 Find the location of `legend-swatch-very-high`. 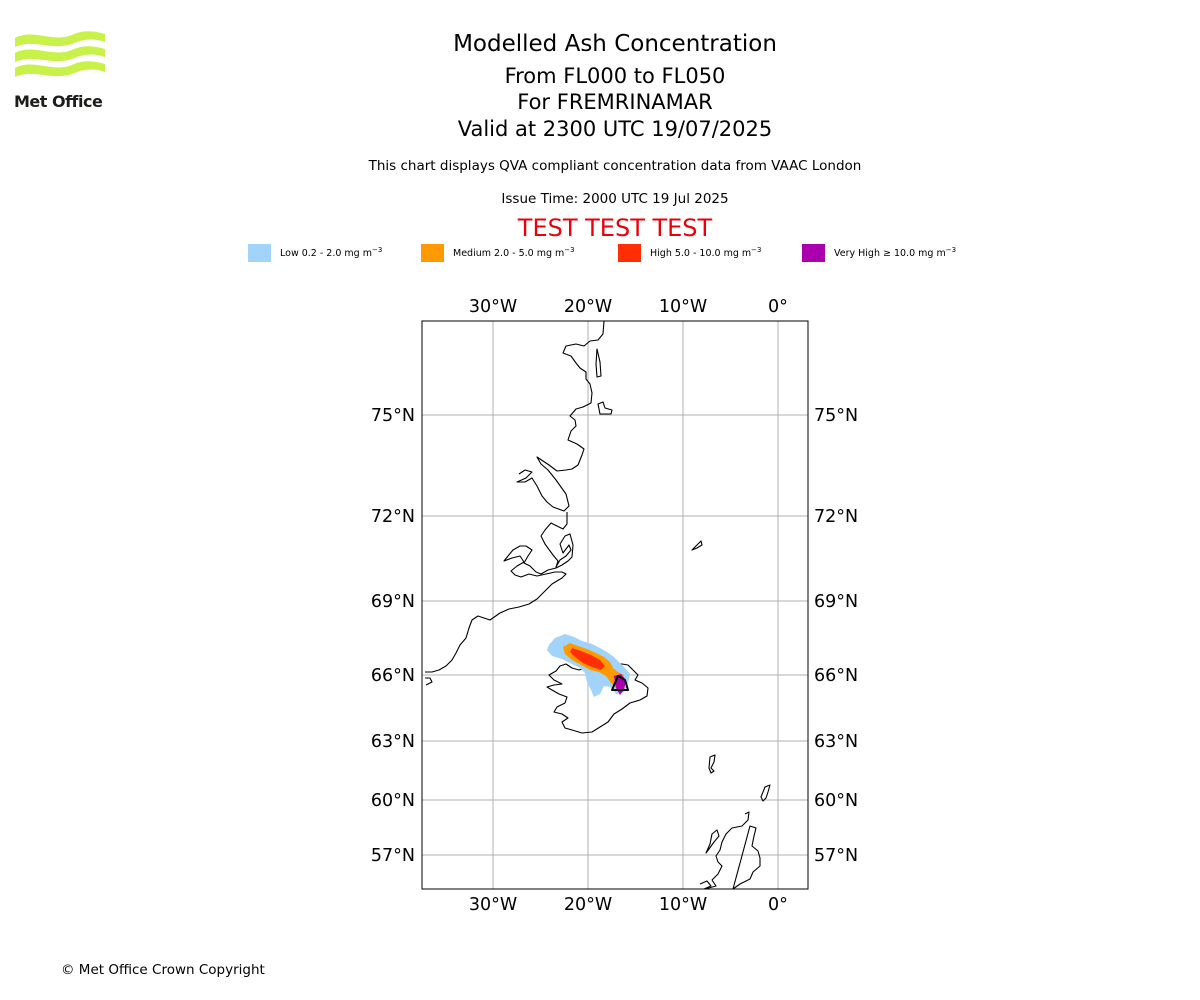

legend-swatch-very-high is located at coordinates (813, 253).